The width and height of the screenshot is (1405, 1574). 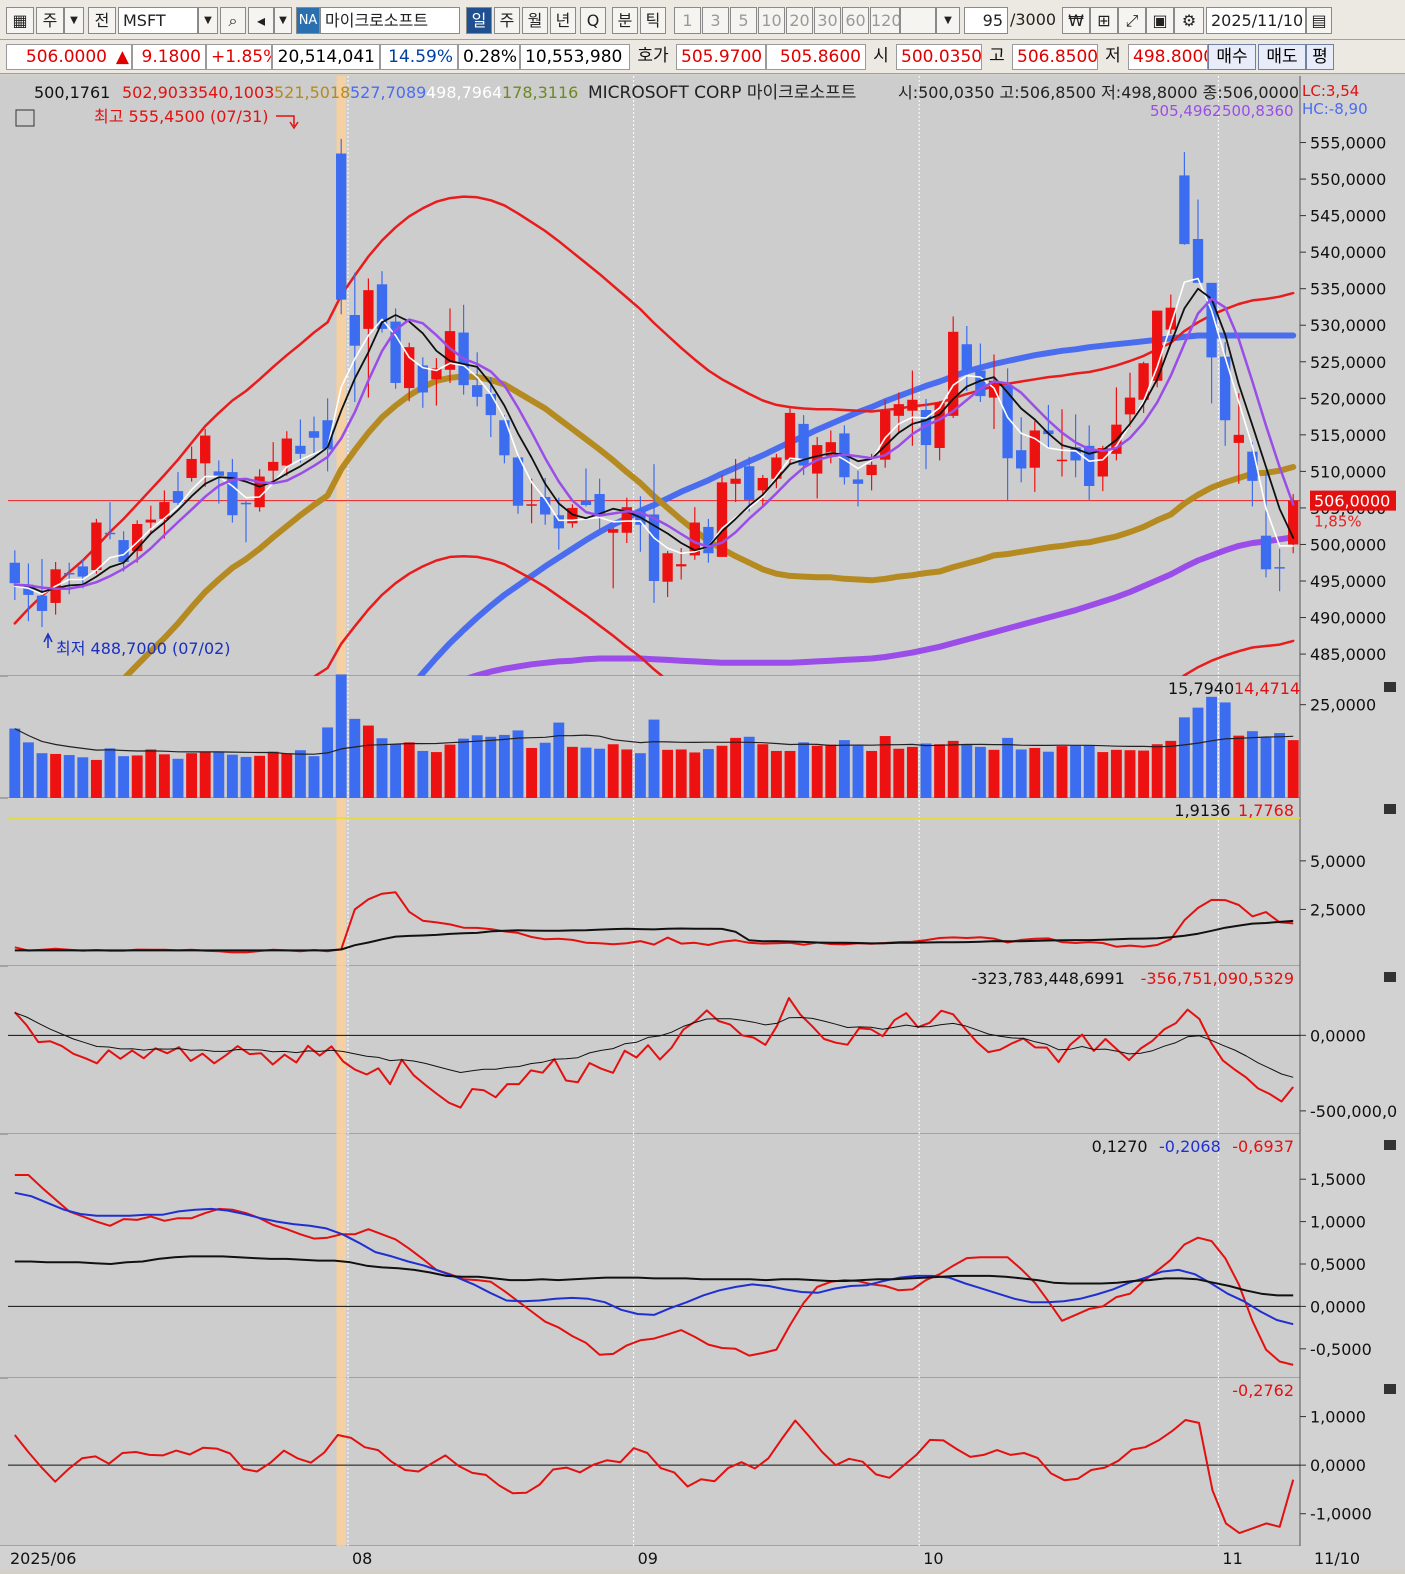 What do you see at coordinates (233, 20) in the screenshot?
I see `search-icon: ⌕` at bounding box center [233, 20].